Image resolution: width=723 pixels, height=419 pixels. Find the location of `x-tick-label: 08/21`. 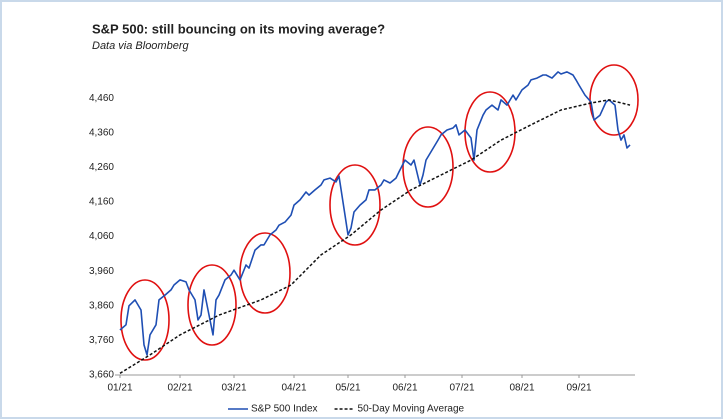

x-tick-label: 08/21 is located at coordinates (521, 388).